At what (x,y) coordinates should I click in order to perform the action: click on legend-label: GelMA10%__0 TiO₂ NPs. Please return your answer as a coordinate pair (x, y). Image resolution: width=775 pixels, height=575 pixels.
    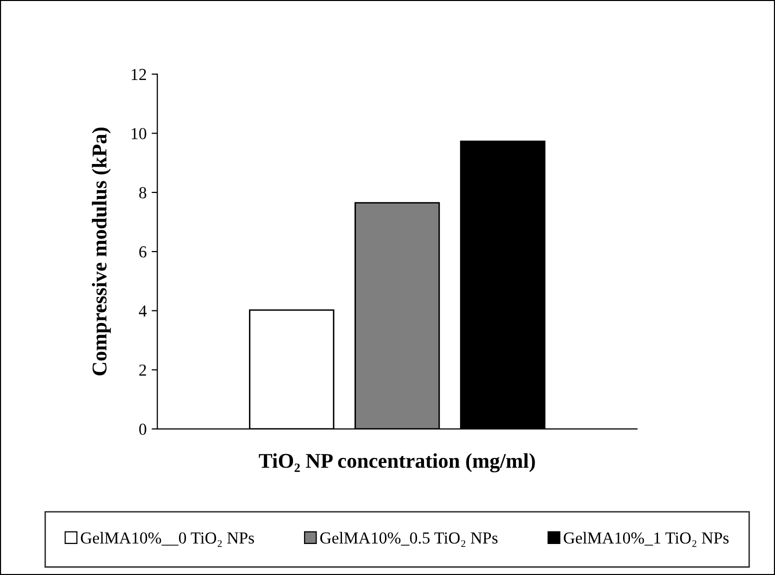
    Looking at the image, I should click on (167, 539).